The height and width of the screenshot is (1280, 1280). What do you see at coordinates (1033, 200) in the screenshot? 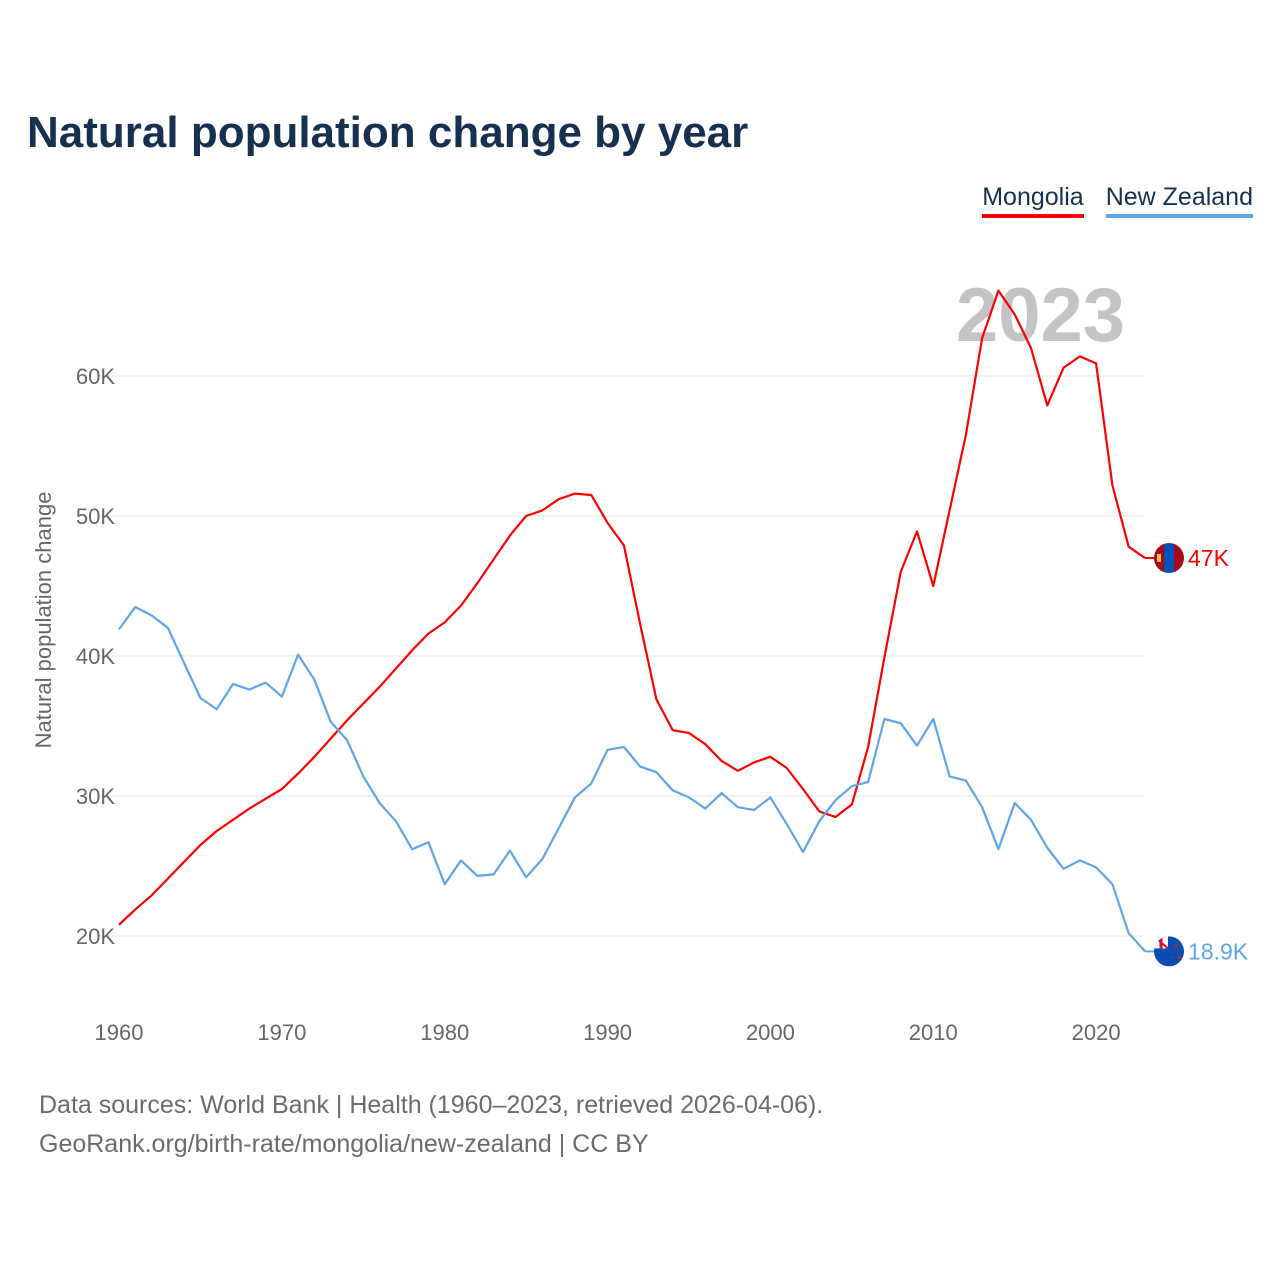
I see `legend-item-mongolia: Mongolia` at bounding box center [1033, 200].